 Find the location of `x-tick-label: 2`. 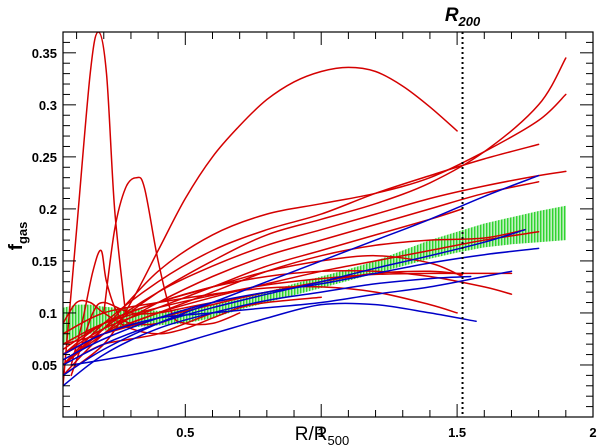

x-tick-label: 2 is located at coordinates (592, 432).